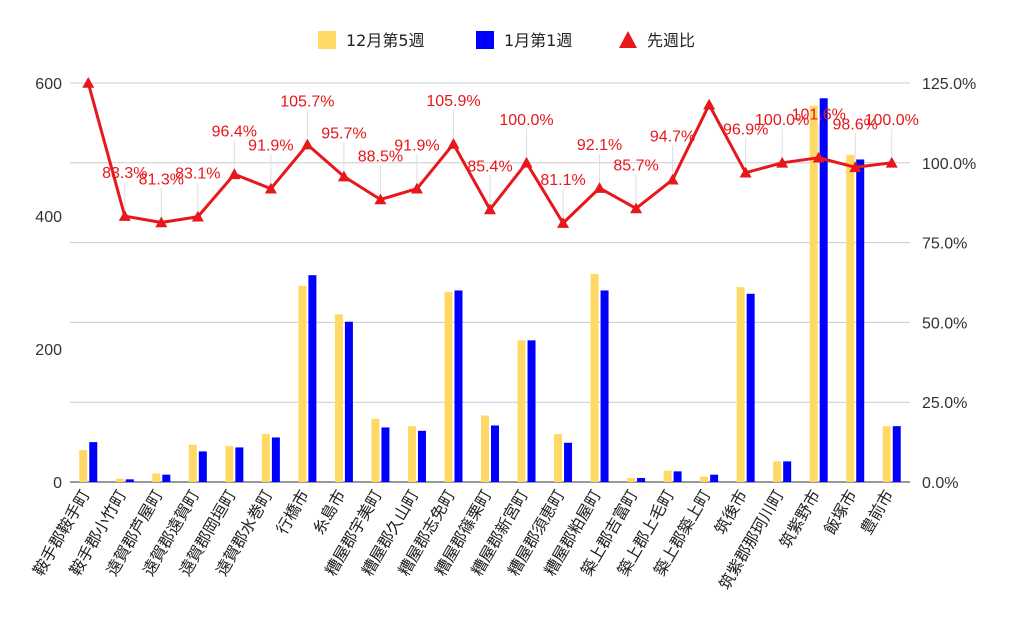 This screenshot has height=633, width=1024. I want to click on category-label: 行橋市, so click(292, 512).